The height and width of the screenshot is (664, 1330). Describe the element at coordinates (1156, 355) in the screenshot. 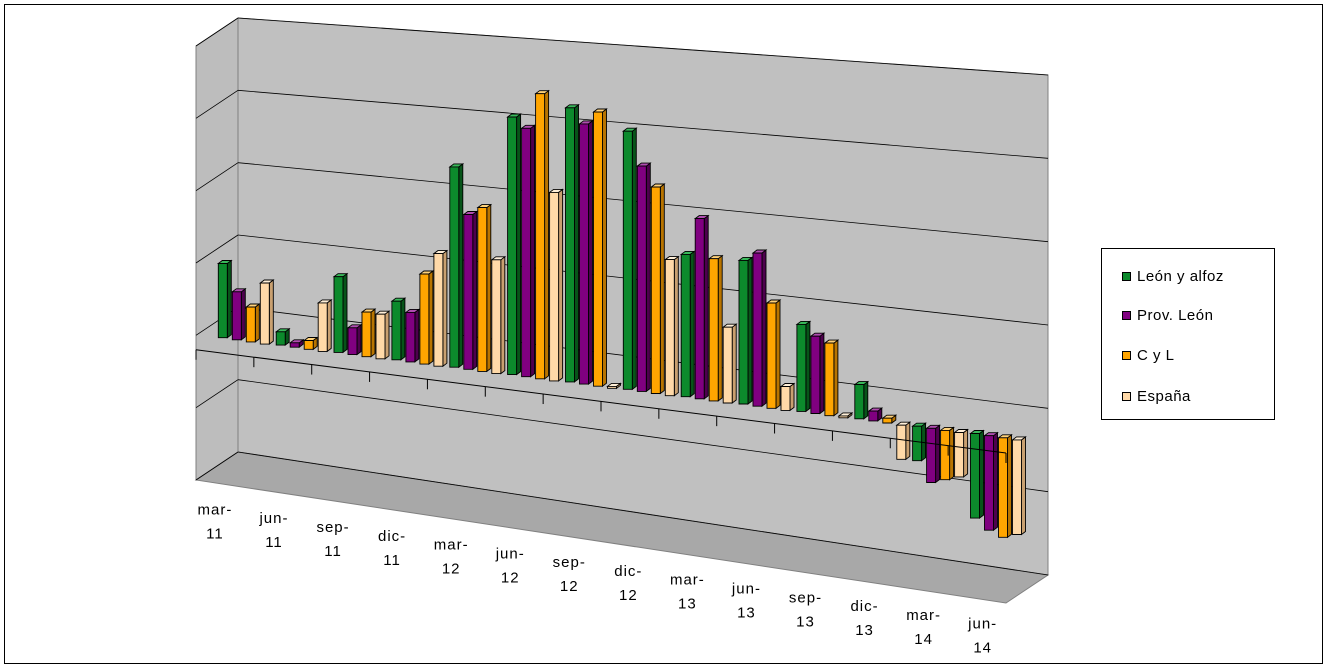

I see `legend-label-2: C y L` at that location.